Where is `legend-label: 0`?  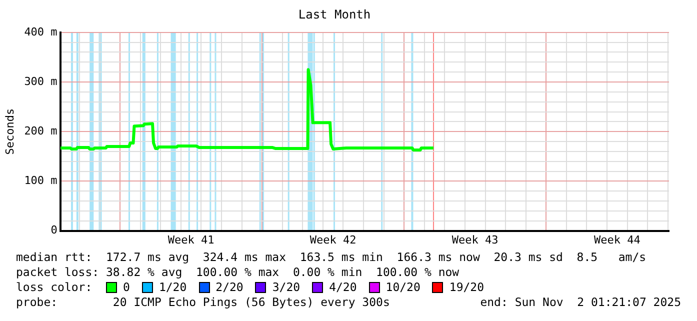 legend-label: 0 is located at coordinates (126, 287).